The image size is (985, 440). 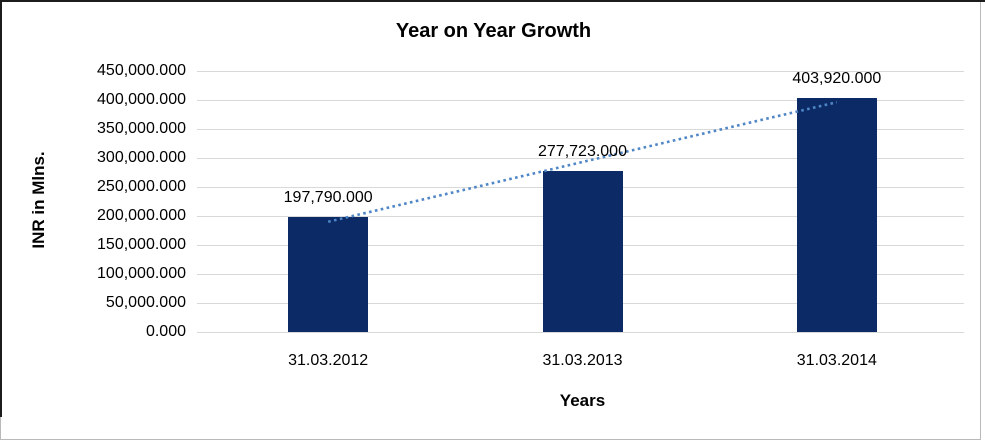 I want to click on y-tick-label: 250,000.000, so click(x=141, y=186).